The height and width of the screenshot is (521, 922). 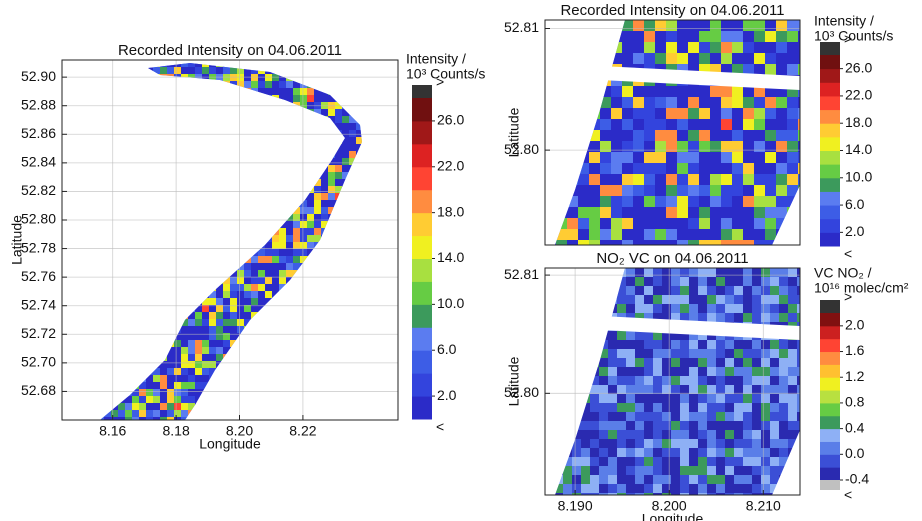 What do you see at coordinates (450, 257) in the screenshot?
I see `colorbar-tick-label: 14.0` at bounding box center [450, 257].